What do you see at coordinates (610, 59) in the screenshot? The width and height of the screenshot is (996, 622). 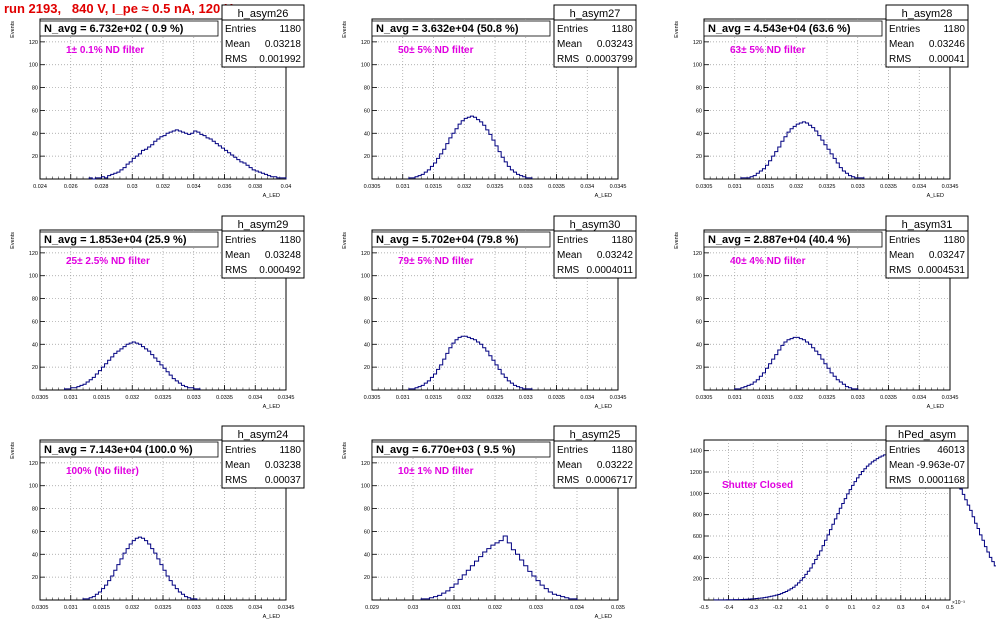 I see `stats-rms-value: 0.0003799` at bounding box center [610, 59].